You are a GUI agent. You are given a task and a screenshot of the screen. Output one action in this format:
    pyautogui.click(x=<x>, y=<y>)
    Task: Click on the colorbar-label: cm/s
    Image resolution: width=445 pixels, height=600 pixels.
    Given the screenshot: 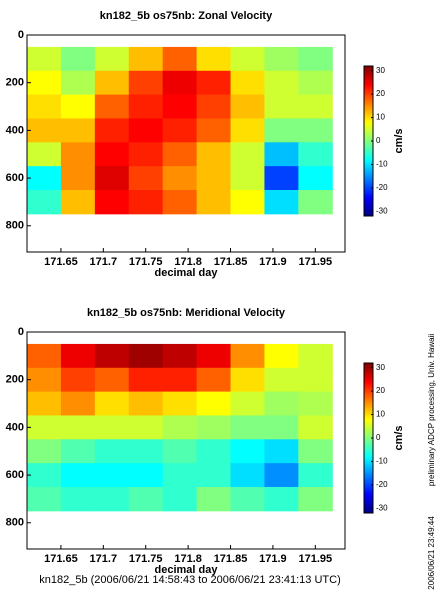 What is the action you would take?
    pyautogui.click(x=399, y=140)
    